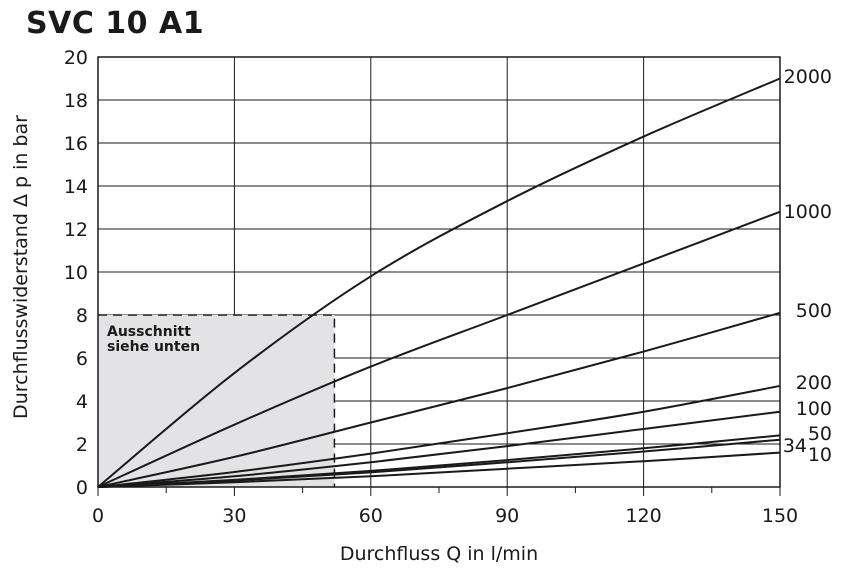 Image resolution: width=848 pixels, height=568 pixels. What do you see at coordinates (76, 144) in the screenshot?
I see `y-tick-label: 16` at bounding box center [76, 144].